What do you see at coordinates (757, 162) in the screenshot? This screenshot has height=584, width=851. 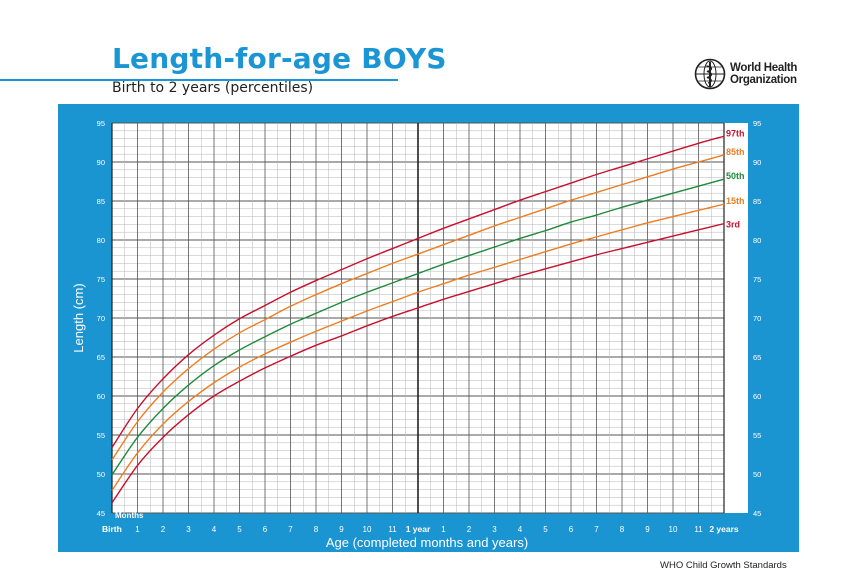 I see `y-tick-label-right: 90` at bounding box center [757, 162].